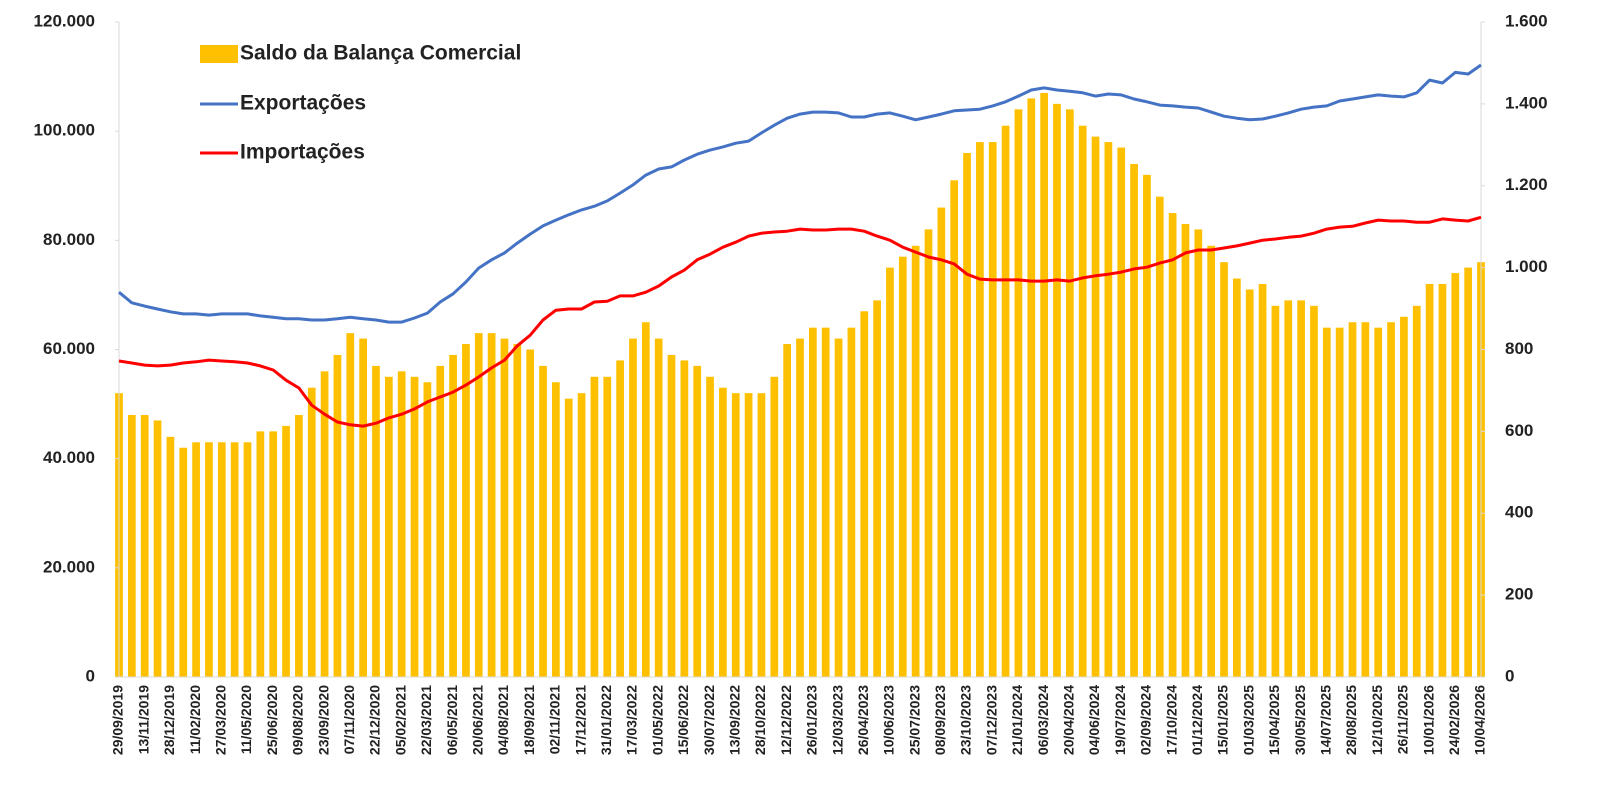  I want to click on x-tick-label: 01/03/2025, so click(1248, 720).